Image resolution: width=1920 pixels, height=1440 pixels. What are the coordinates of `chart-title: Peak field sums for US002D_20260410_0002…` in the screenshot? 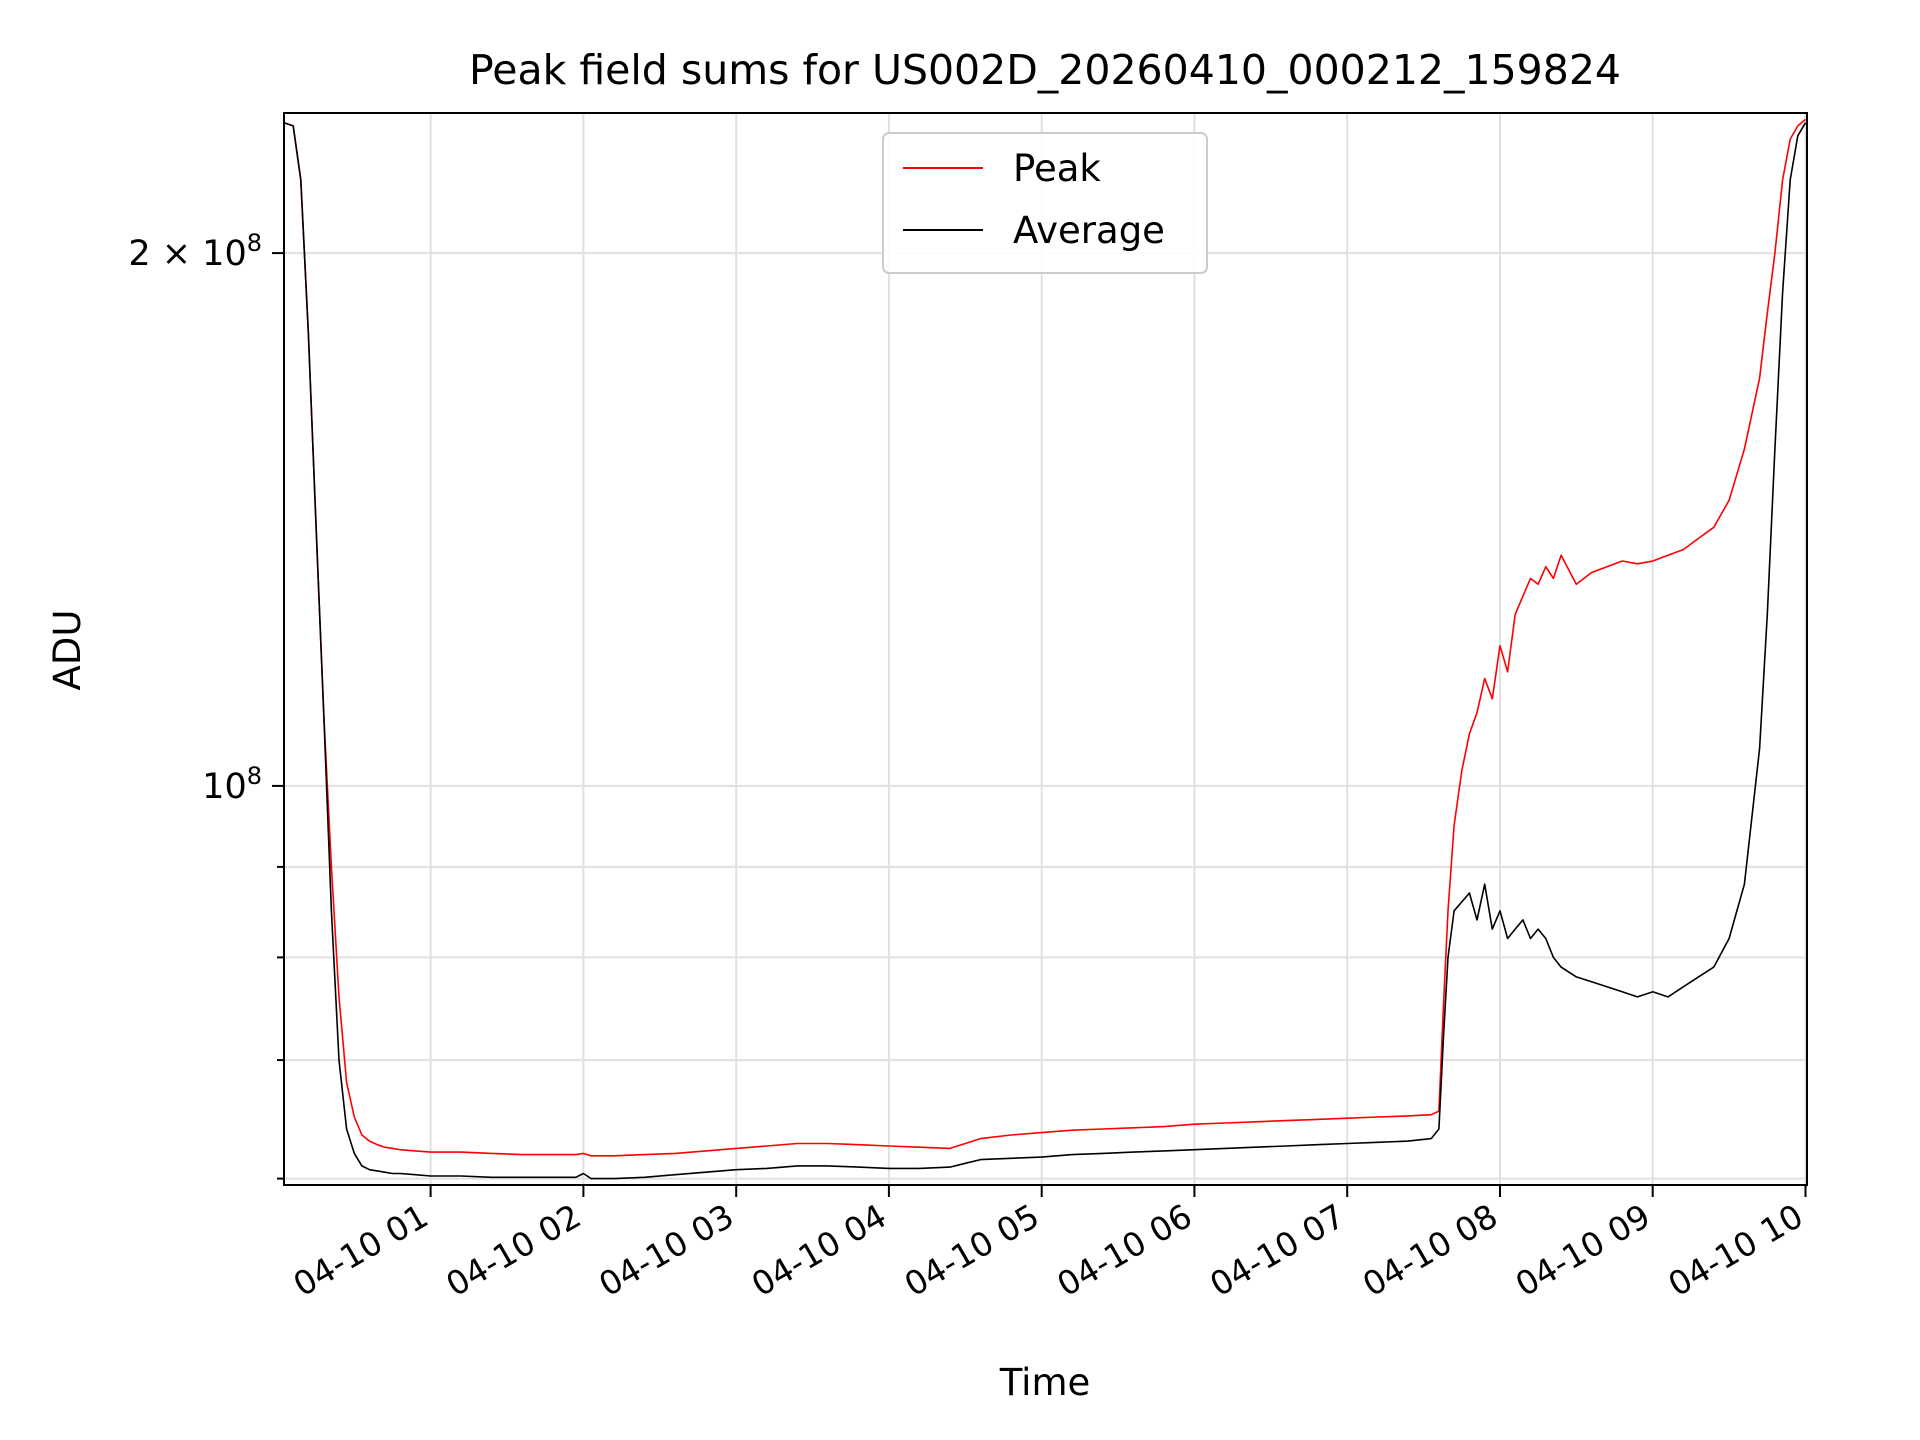 It's located at (1045, 70).